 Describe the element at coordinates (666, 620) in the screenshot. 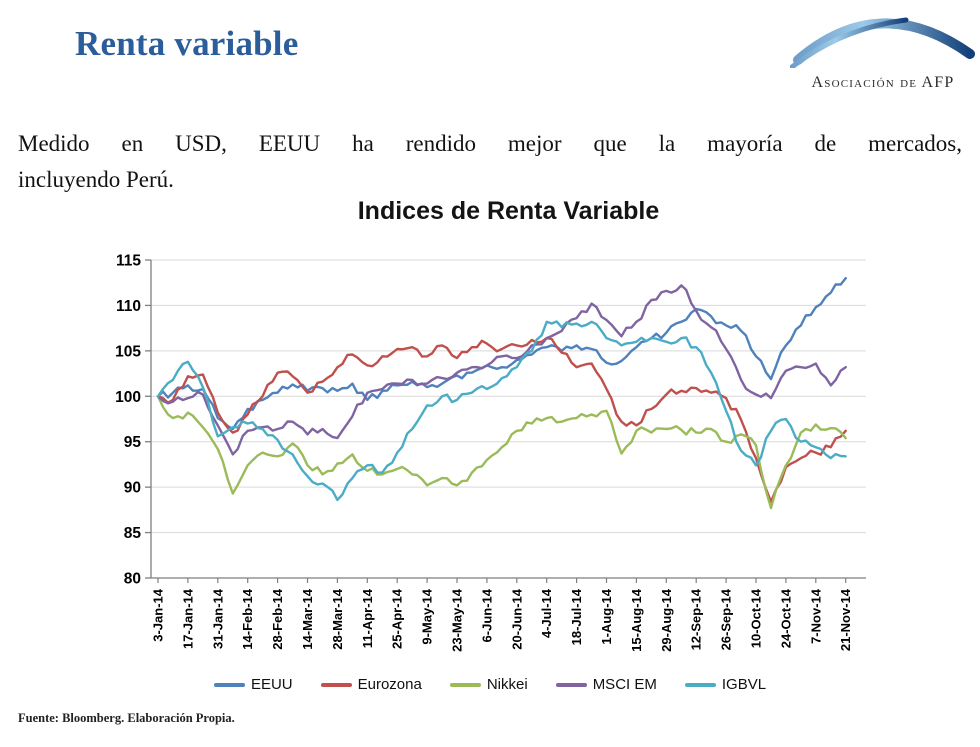

I see `x-tick-label: 29-Aug-14` at that location.